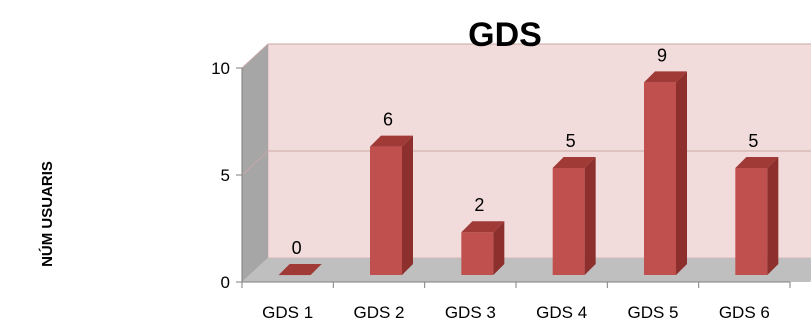  What do you see at coordinates (287, 312) in the screenshot?
I see `x-tick-label: GDS 1` at bounding box center [287, 312].